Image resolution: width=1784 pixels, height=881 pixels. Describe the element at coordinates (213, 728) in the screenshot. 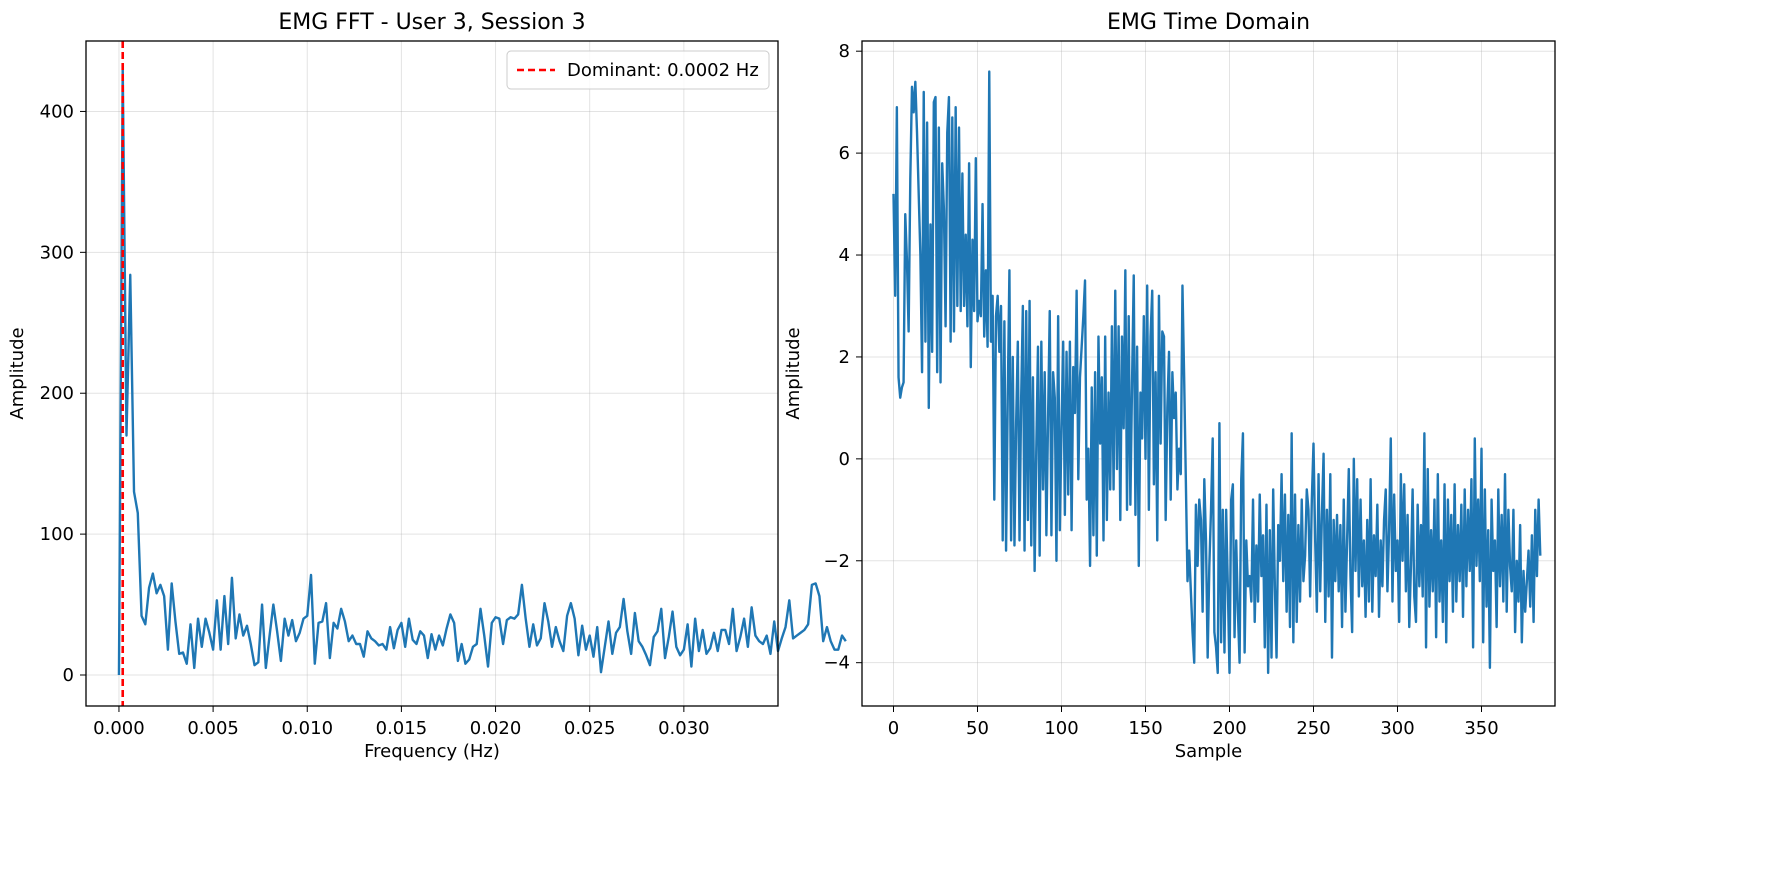

I see `x-tick-label: 0.005` at that location.